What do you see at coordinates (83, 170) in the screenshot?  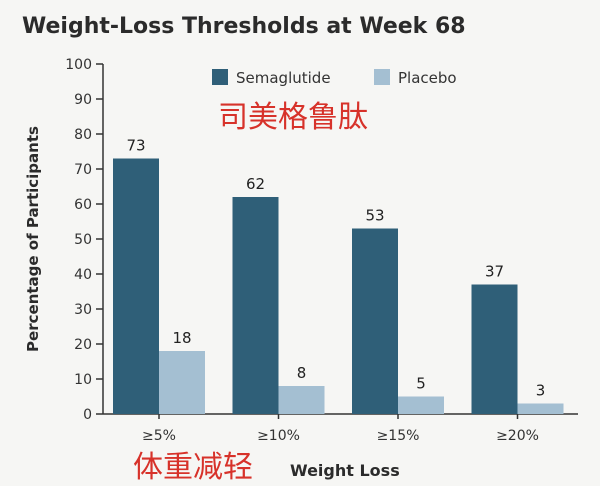 I see `y-tick-label: 70` at bounding box center [83, 170].